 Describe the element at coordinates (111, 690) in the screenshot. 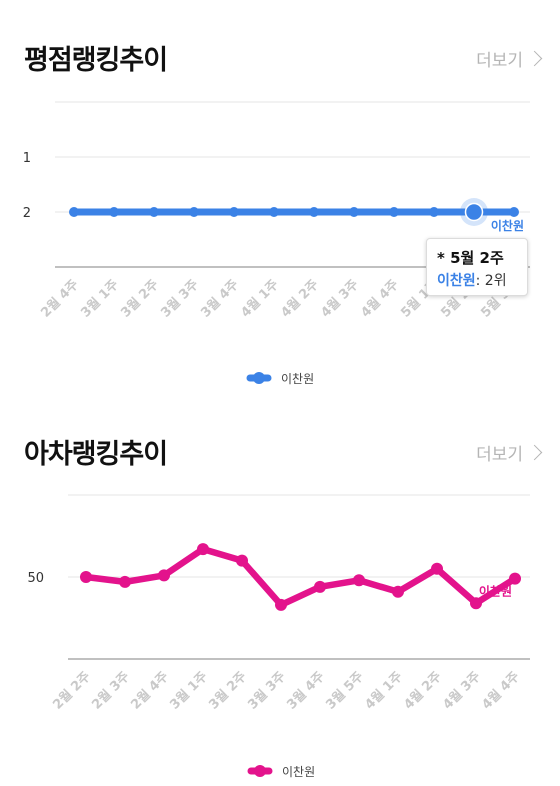

I see `x-tick-label: 2월 3주` at that location.